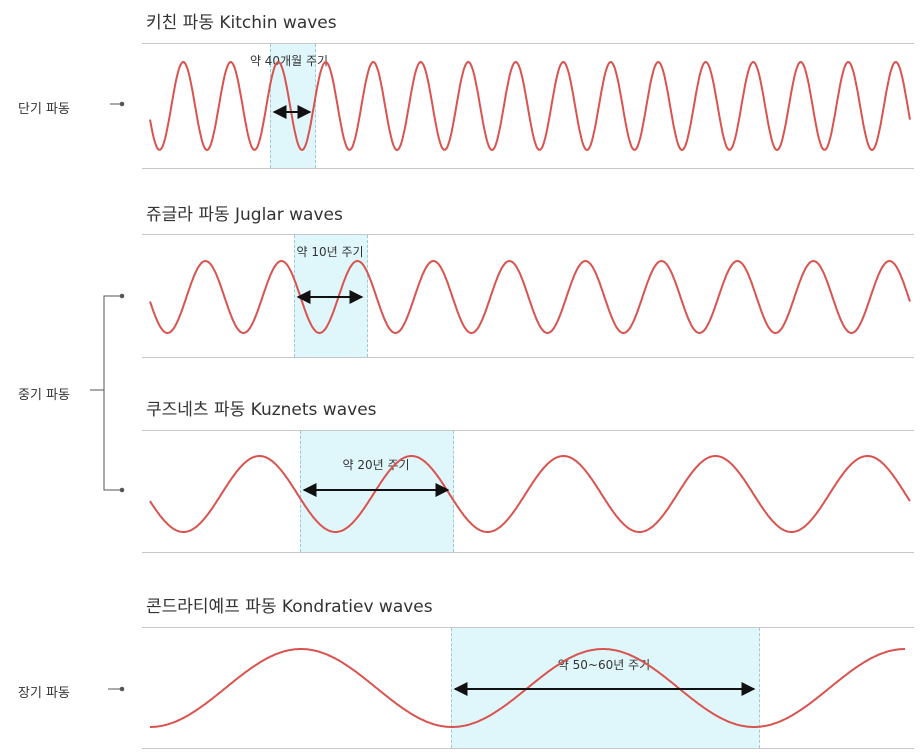 This screenshot has height=752, width=922. I want to click on kitchin-top-rule, so click(528, 43).